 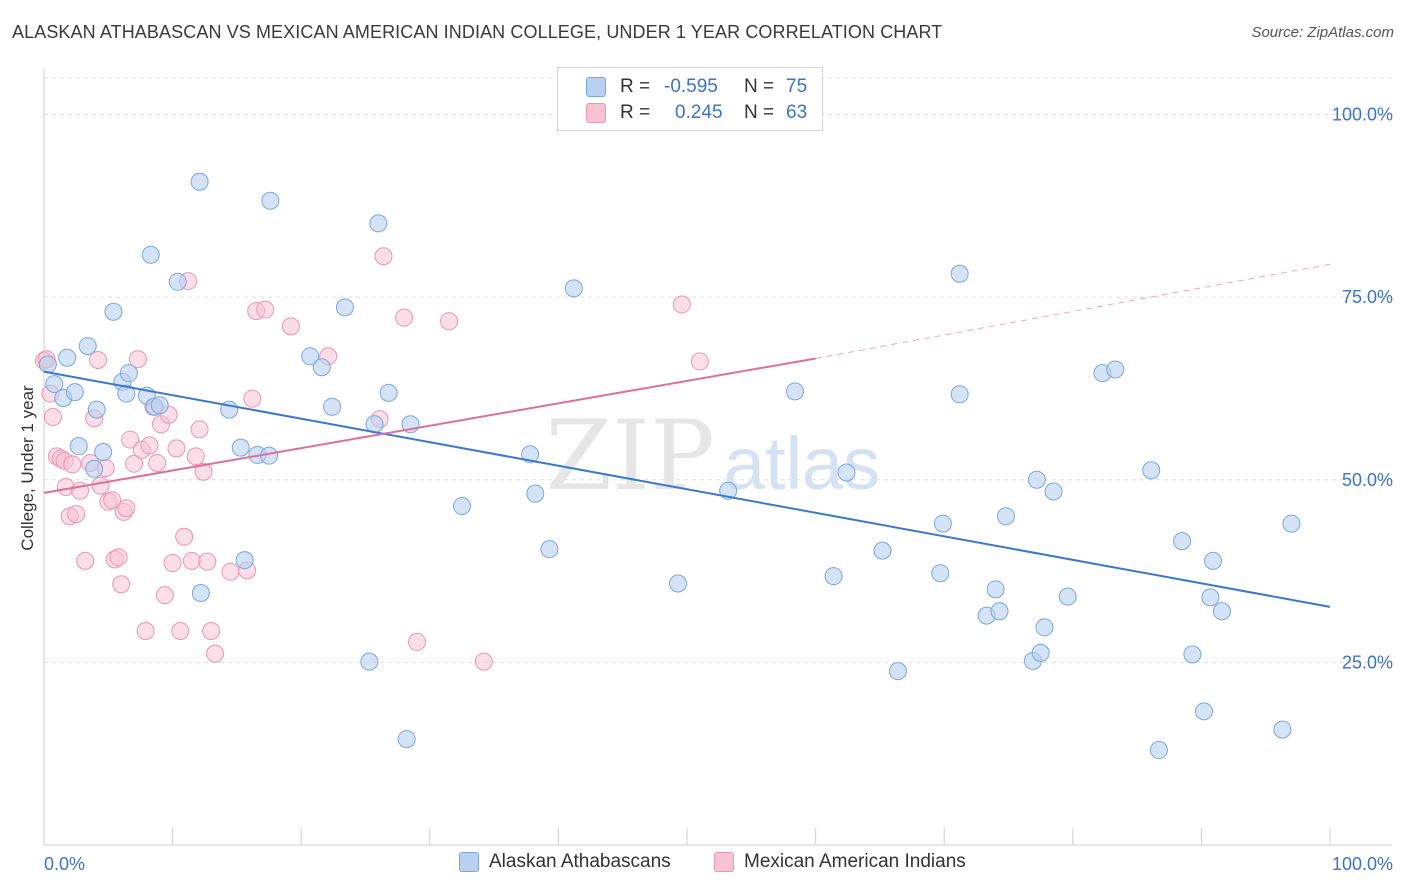 What do you see at coordinates (724, 862) in the screenshot?
I see `bottom-legend-swatch-pink` at bounding box center [724, 862].